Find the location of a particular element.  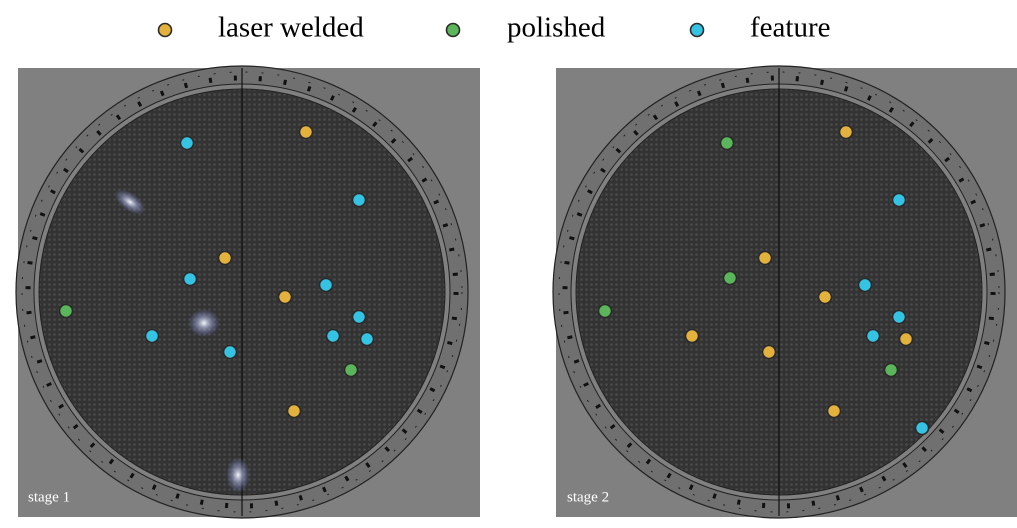

legend-label: laser welded is located at coordinates (291, 28).